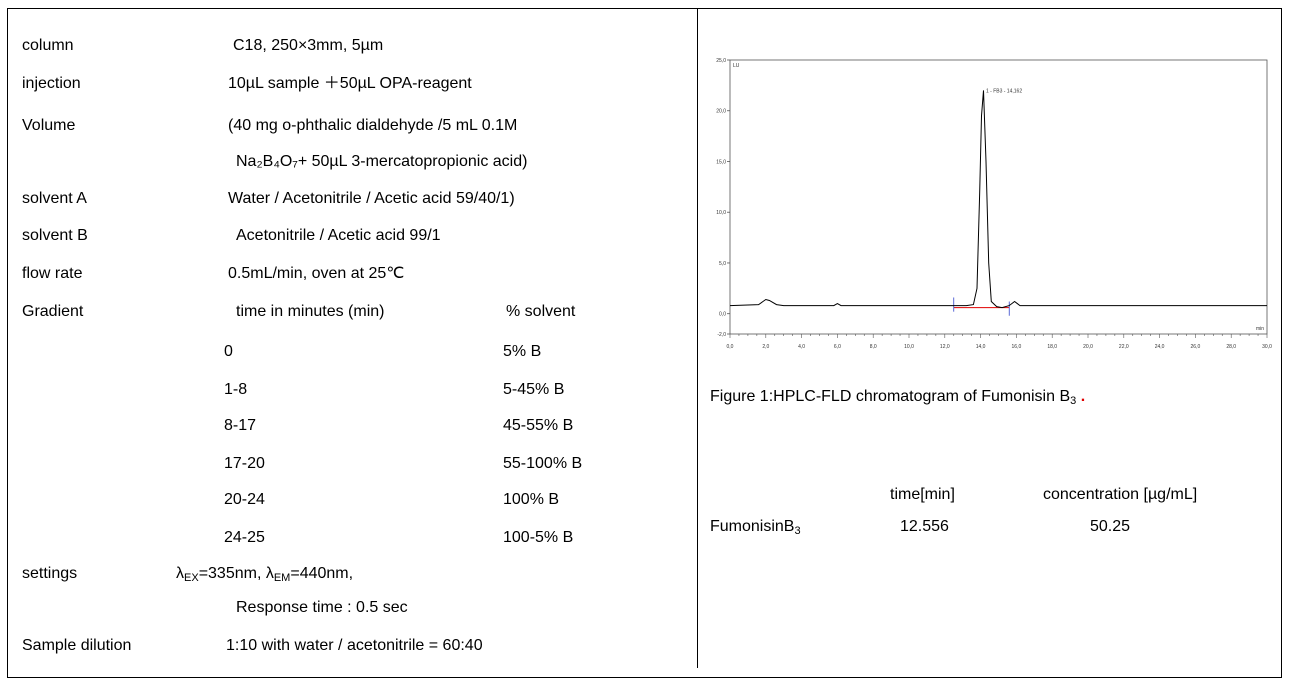 The height and width of the screenshot is (678, 1289). I want to click on gradient-time: 24-25, so click(244, 537).